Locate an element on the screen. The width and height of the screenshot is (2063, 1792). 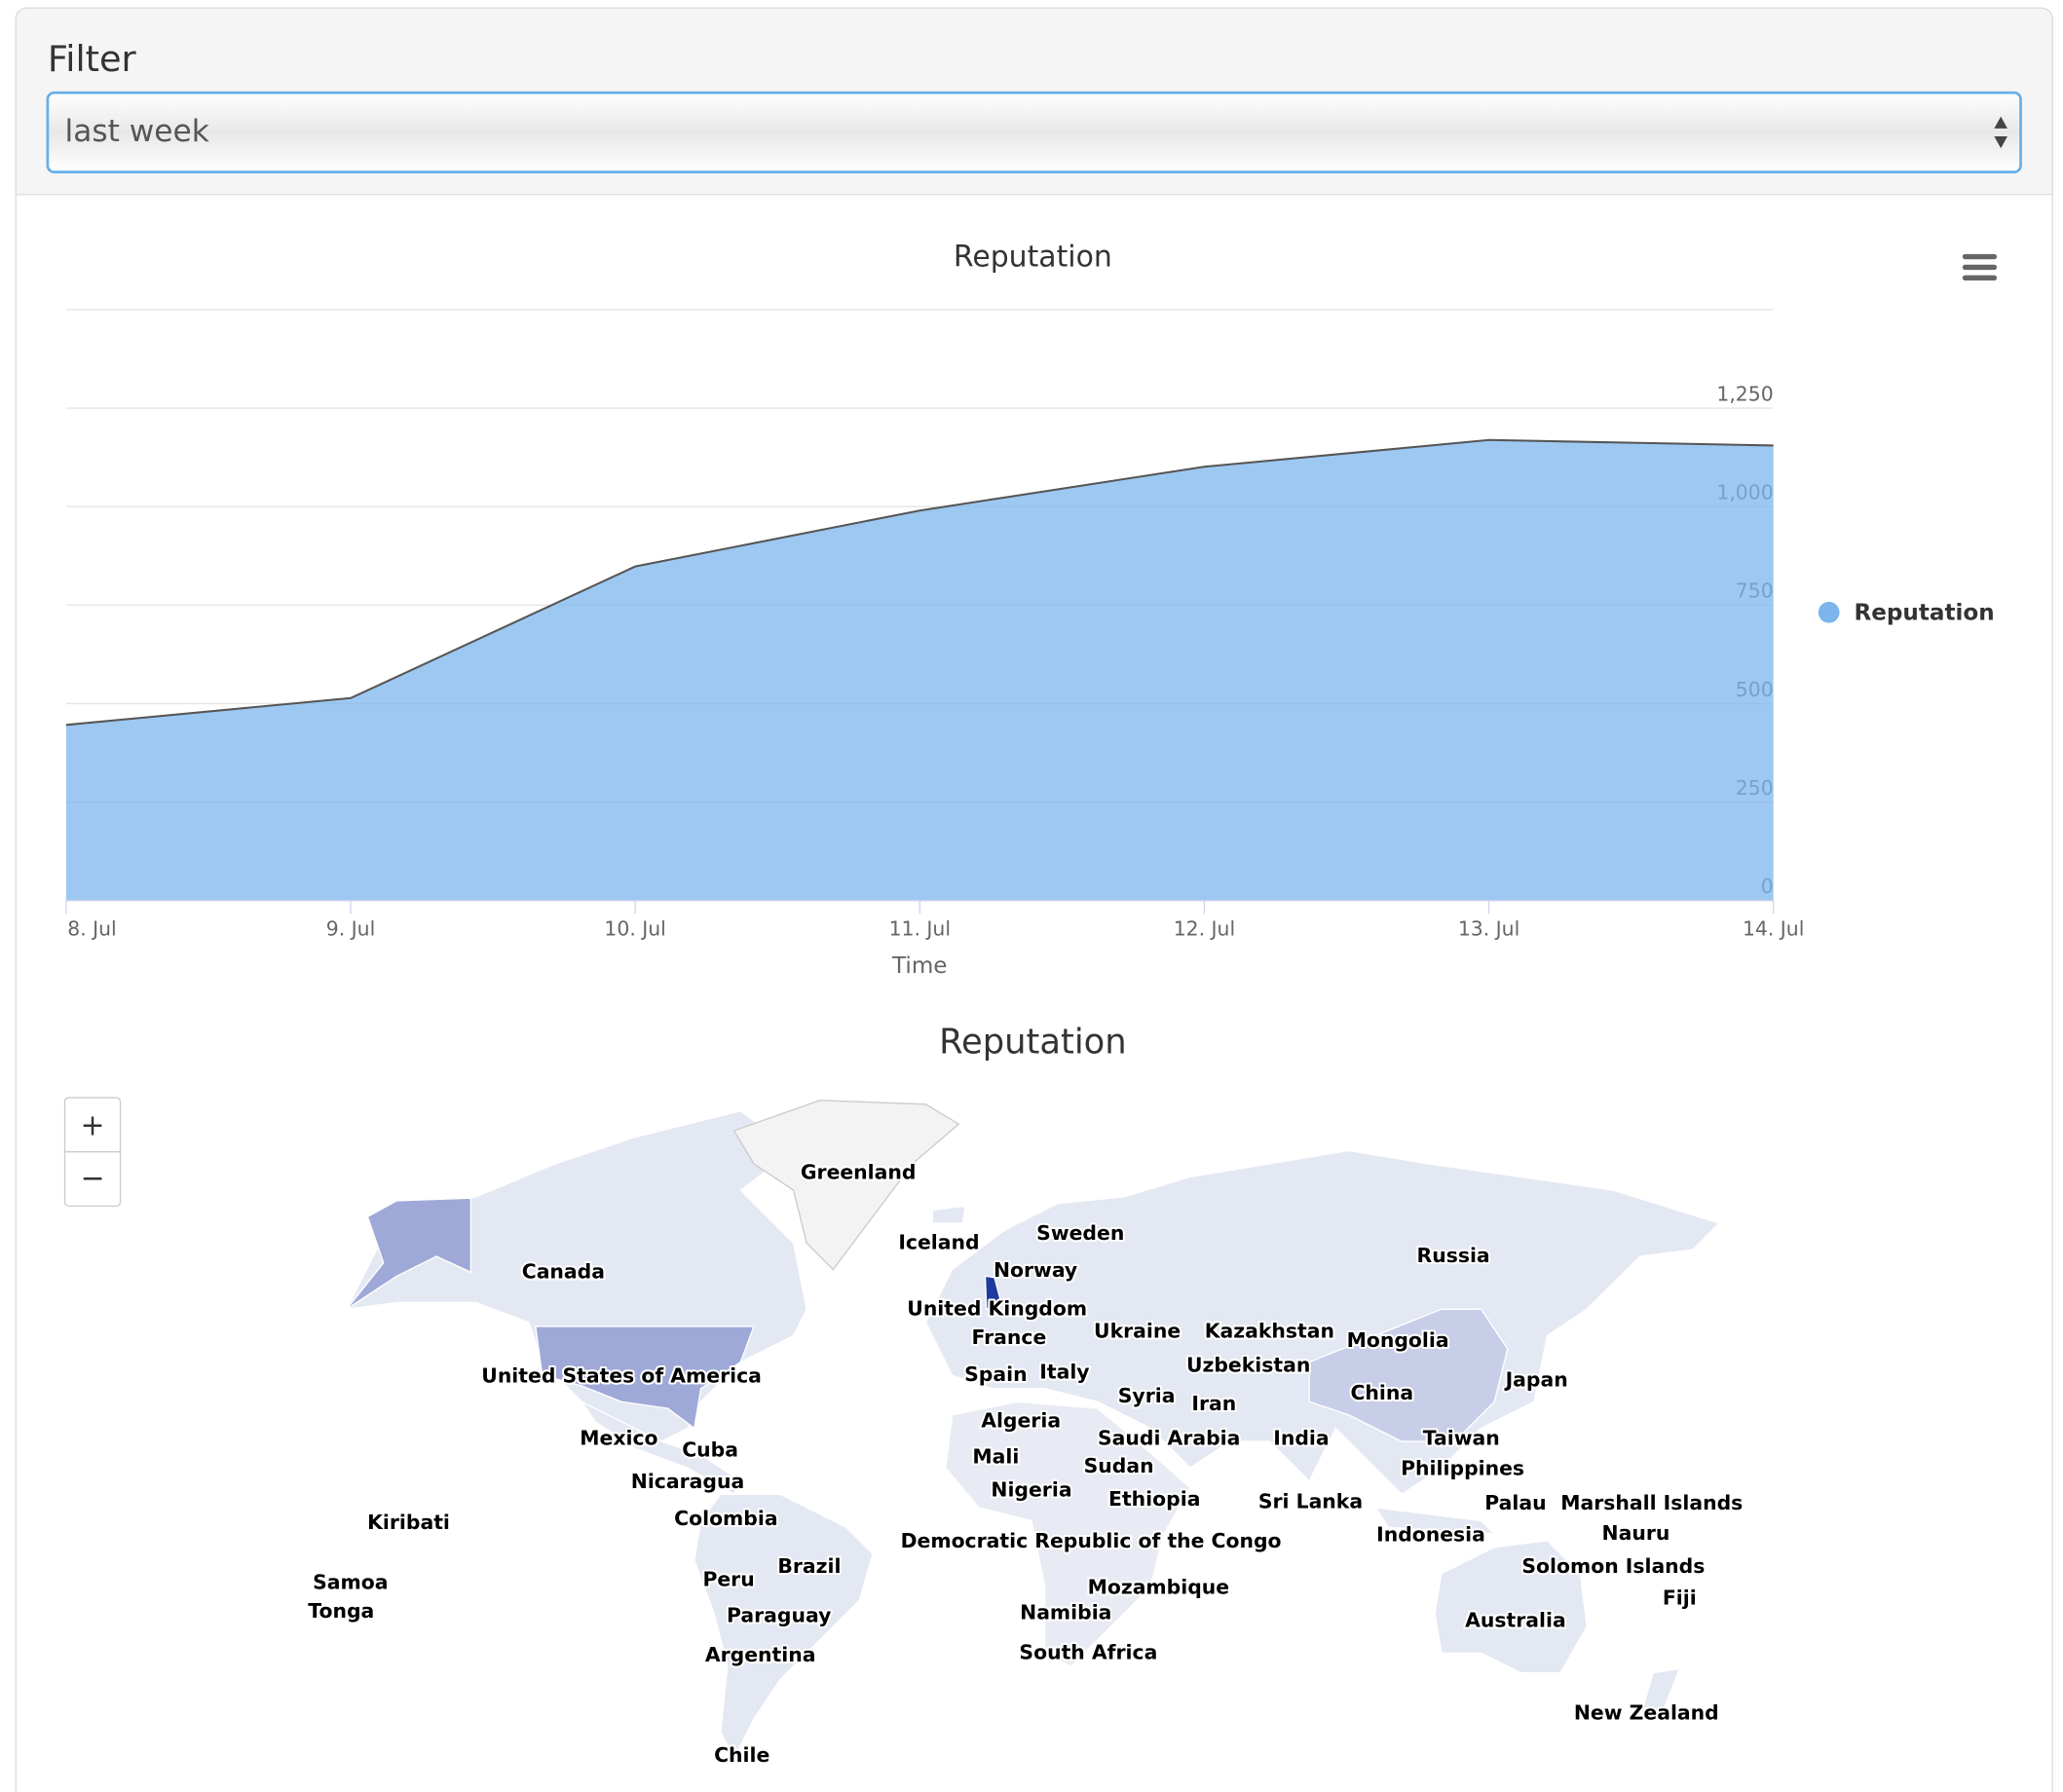
map-title: Reputation is located at coordinates (1033, 1042).